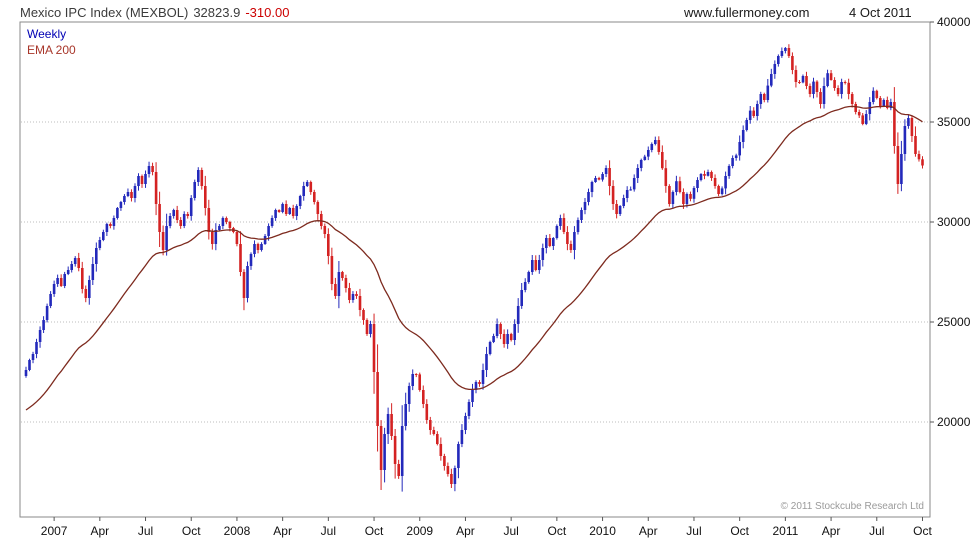  I want to click on y-axis-label: 20000, so click(954, 422).